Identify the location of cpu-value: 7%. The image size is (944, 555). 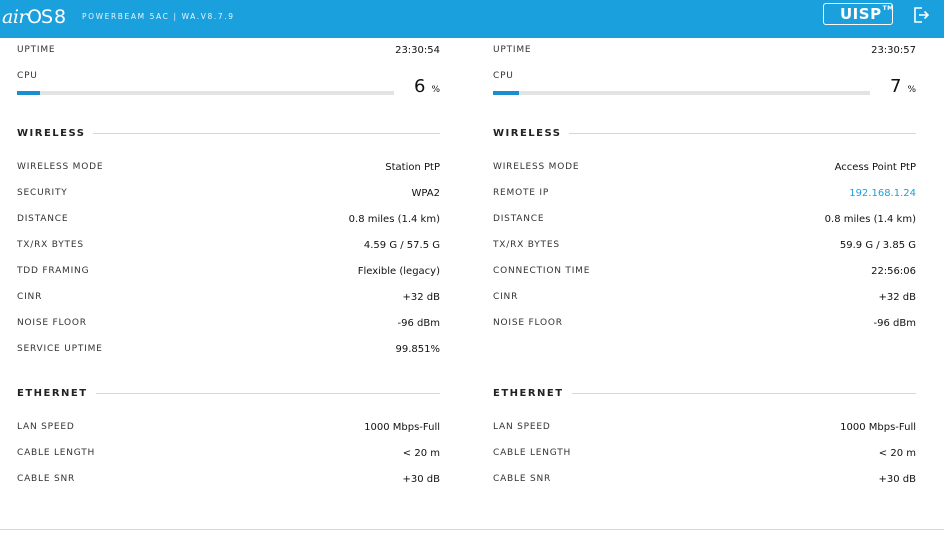
(902, 86).